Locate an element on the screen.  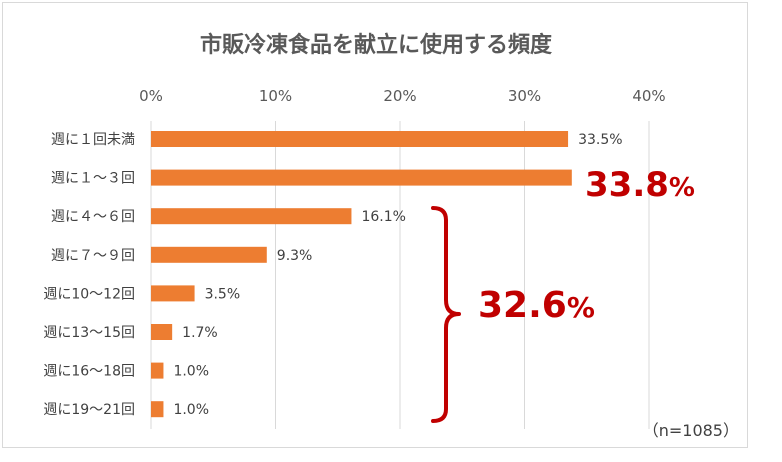
category-label: 週に４～６回 is located at coordinates (93, 217).